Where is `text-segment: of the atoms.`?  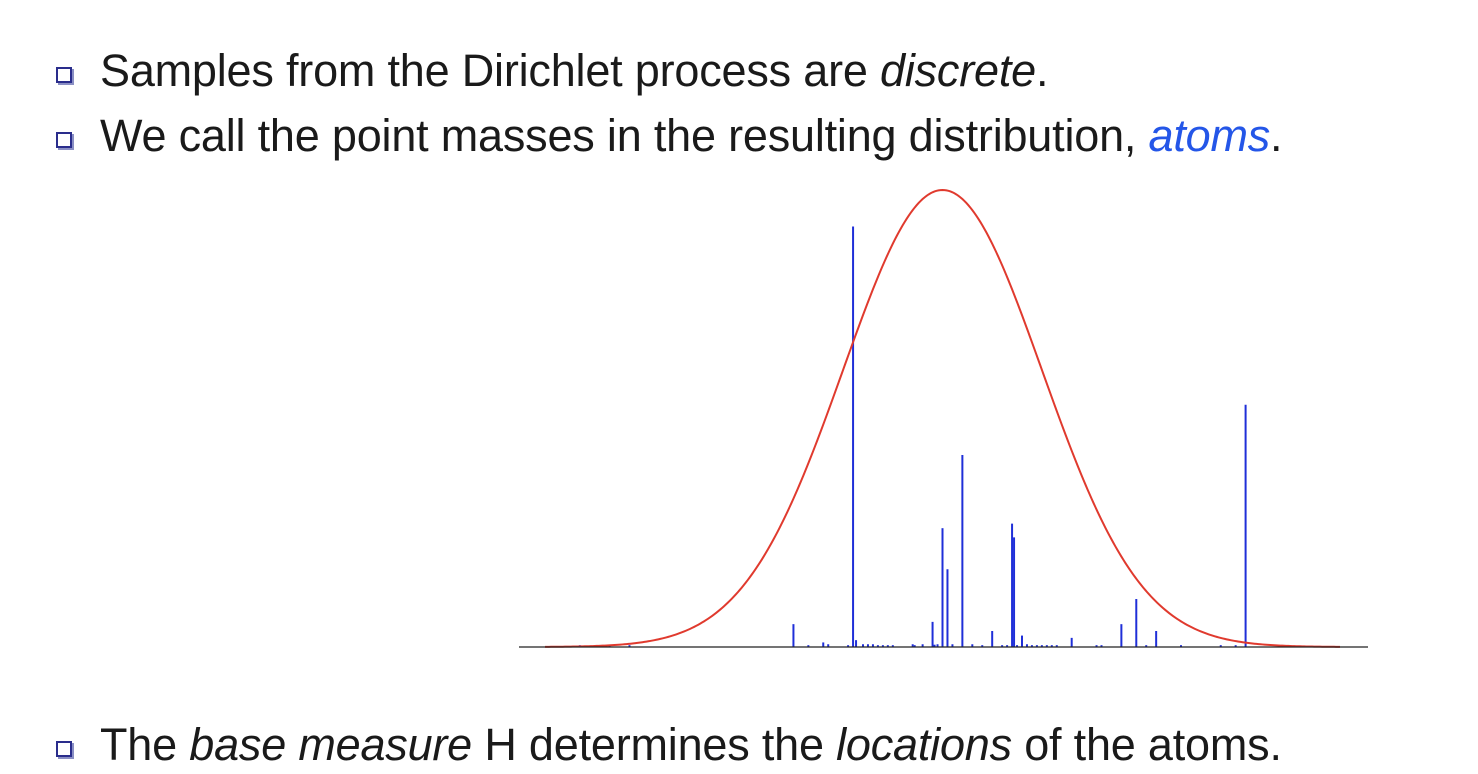
text-segment: of the atoms. is located at coordinates (1146, 744).